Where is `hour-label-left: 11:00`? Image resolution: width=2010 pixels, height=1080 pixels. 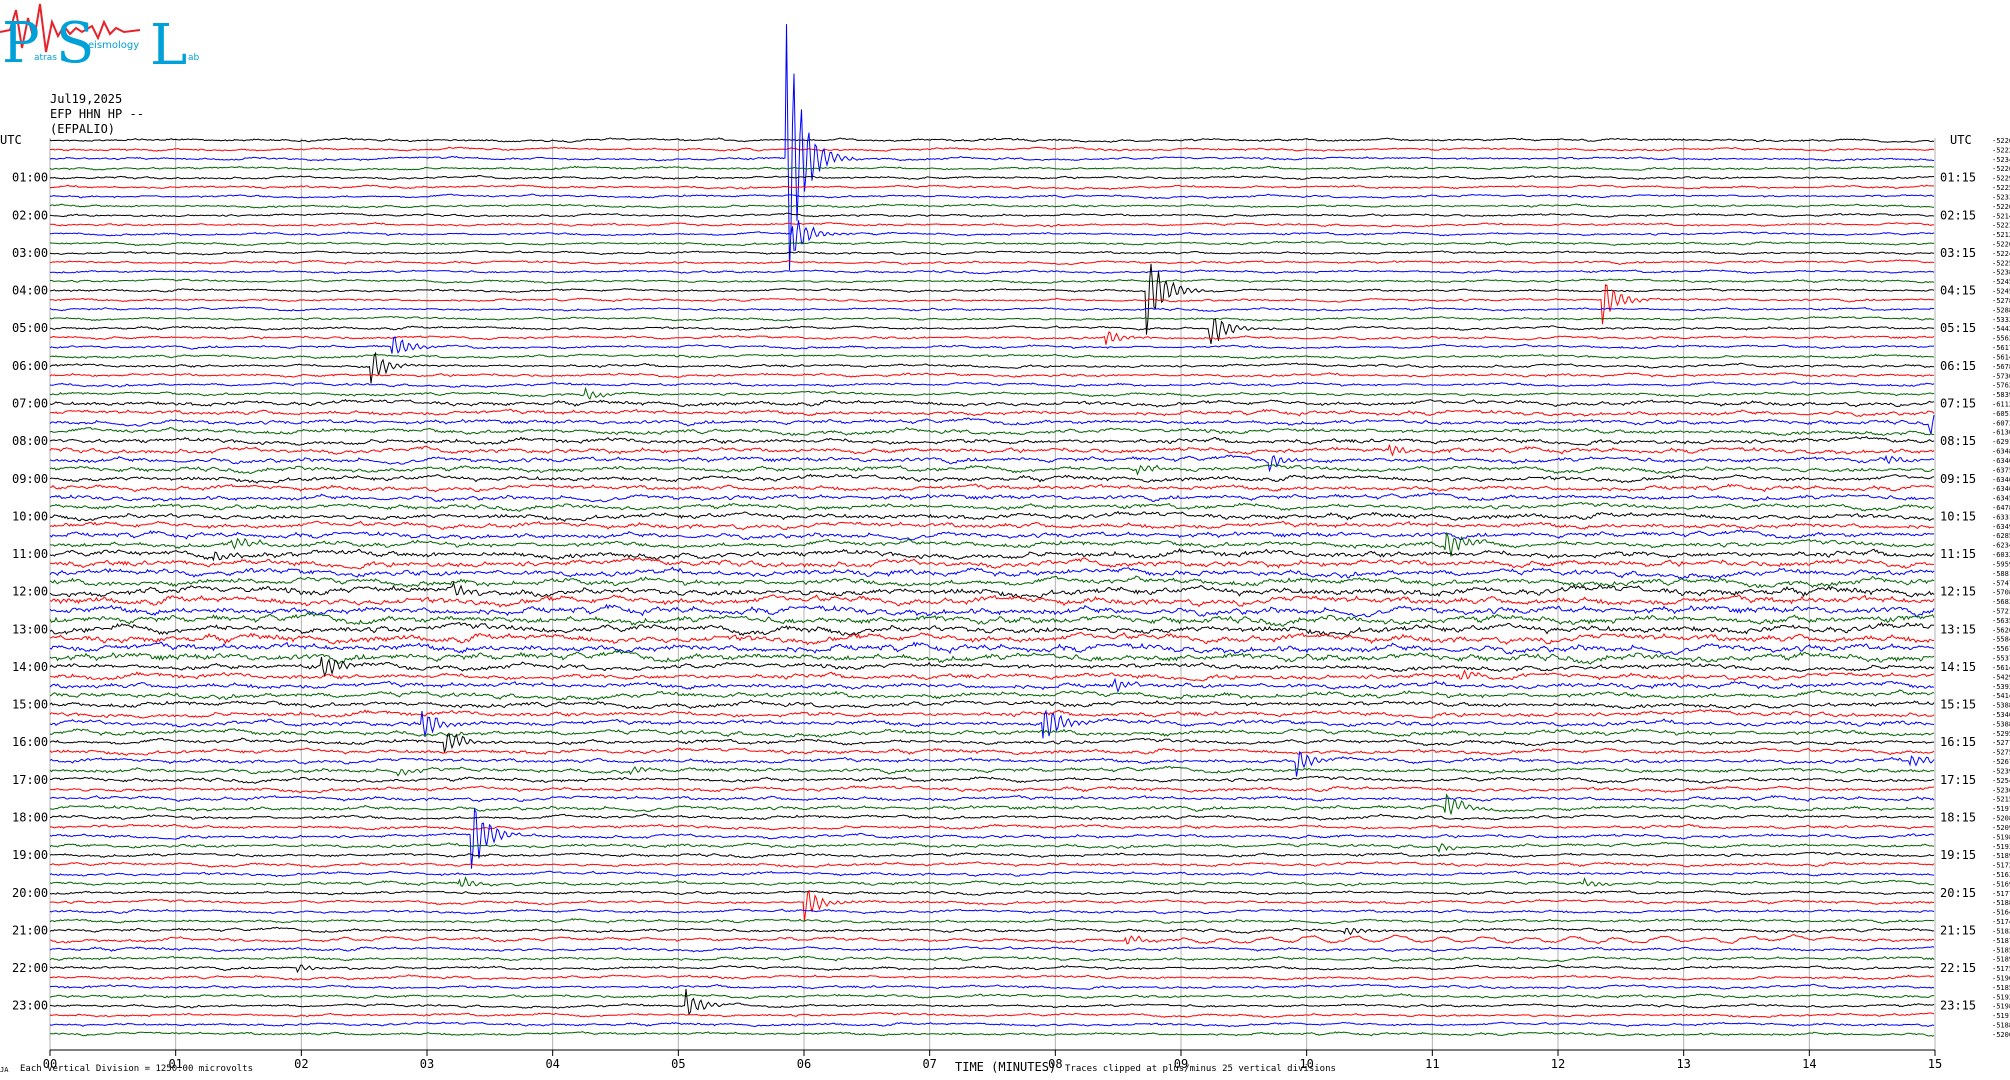 hour-label-left: 11:00 is located at coordinates (30, 554).